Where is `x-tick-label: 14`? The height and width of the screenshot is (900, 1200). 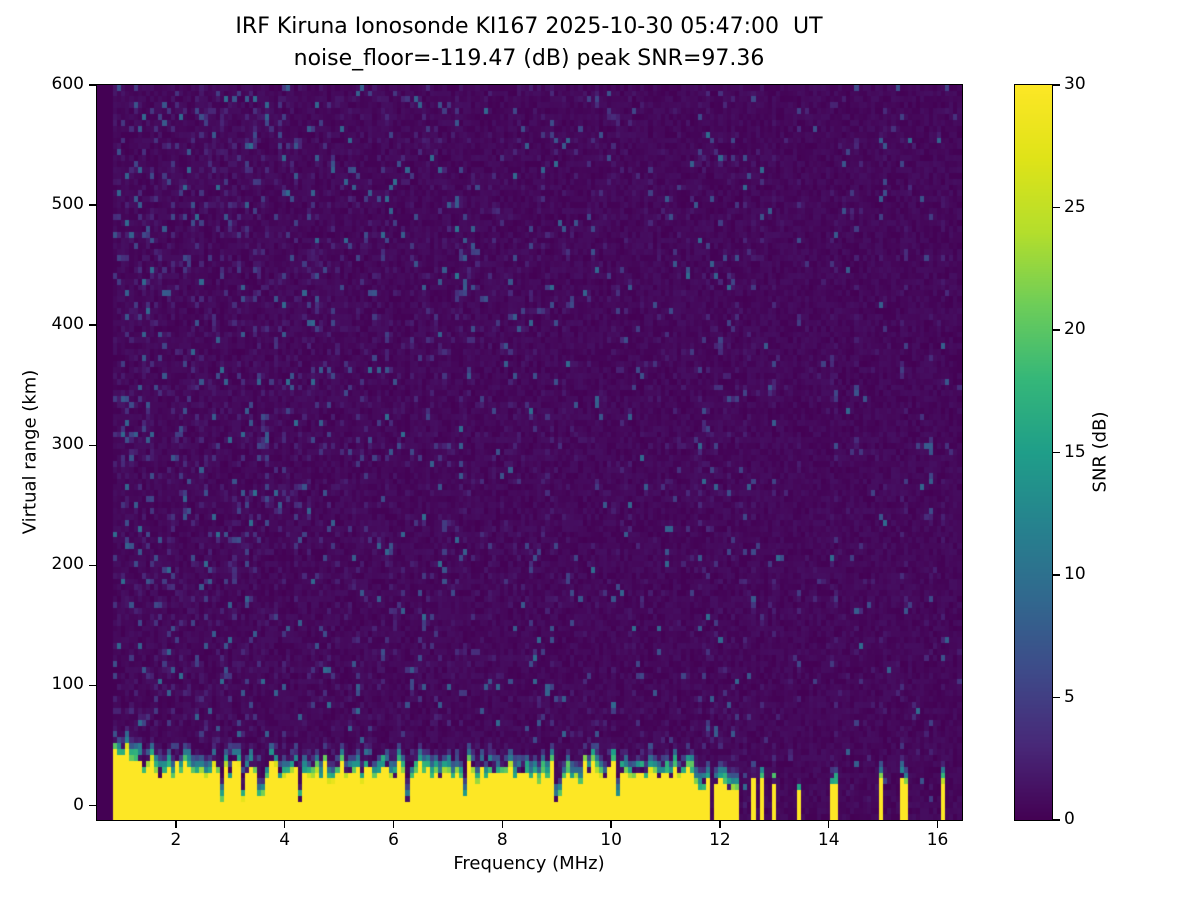 x-tick-label: 14 is located at coordinates (828, 840).